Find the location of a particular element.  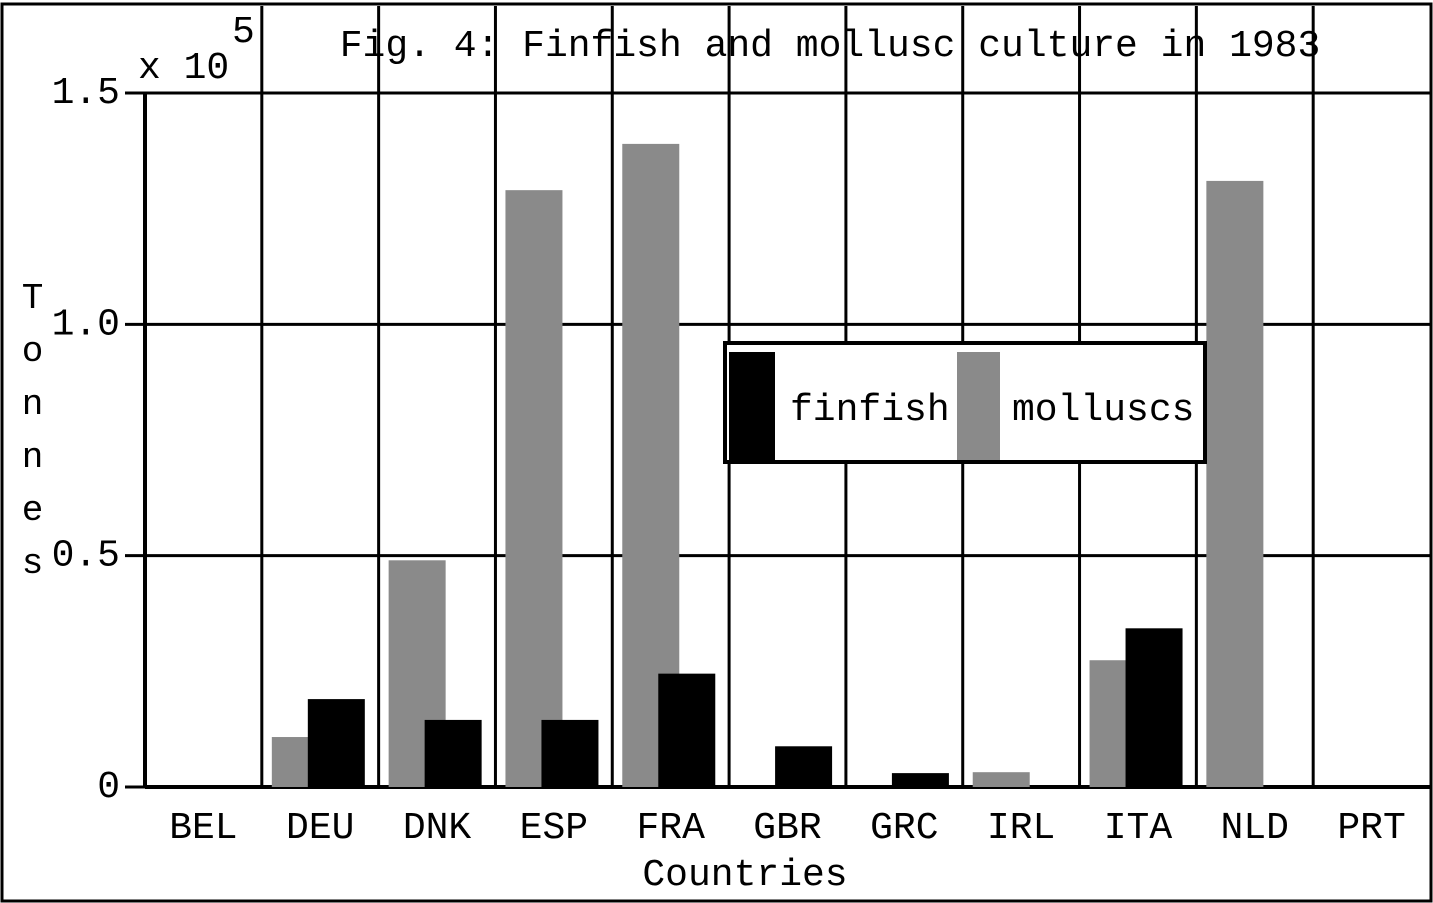

x-tick-label: DEU is located at coordinates (320, 828).